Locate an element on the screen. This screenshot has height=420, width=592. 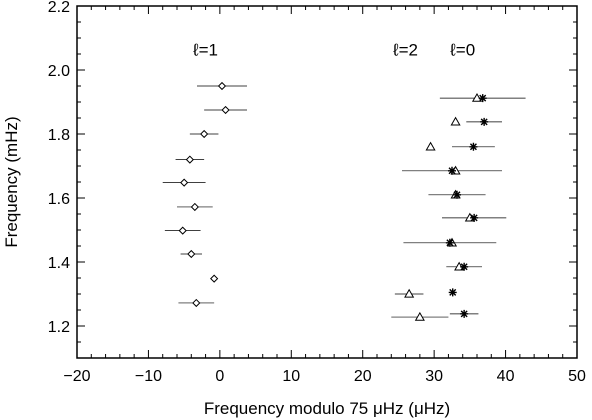
x-tick-label: 20 is located at coordinates (363, 376).